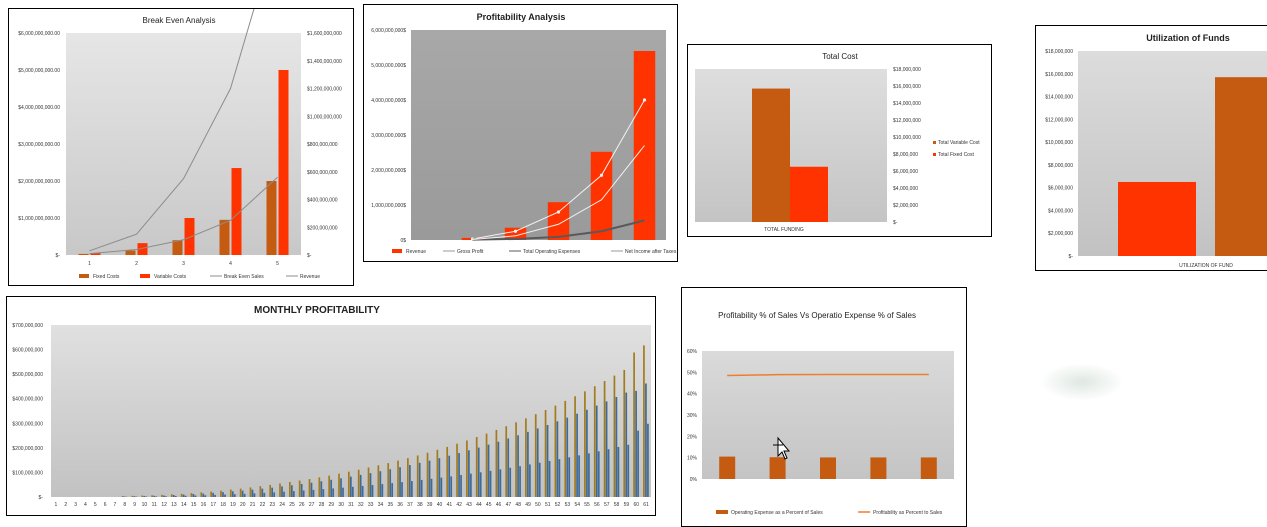 The height and width of the screenshot is (527, 1267). I want to click on y-tick-label: $6,000,000, so click(1060, 189).